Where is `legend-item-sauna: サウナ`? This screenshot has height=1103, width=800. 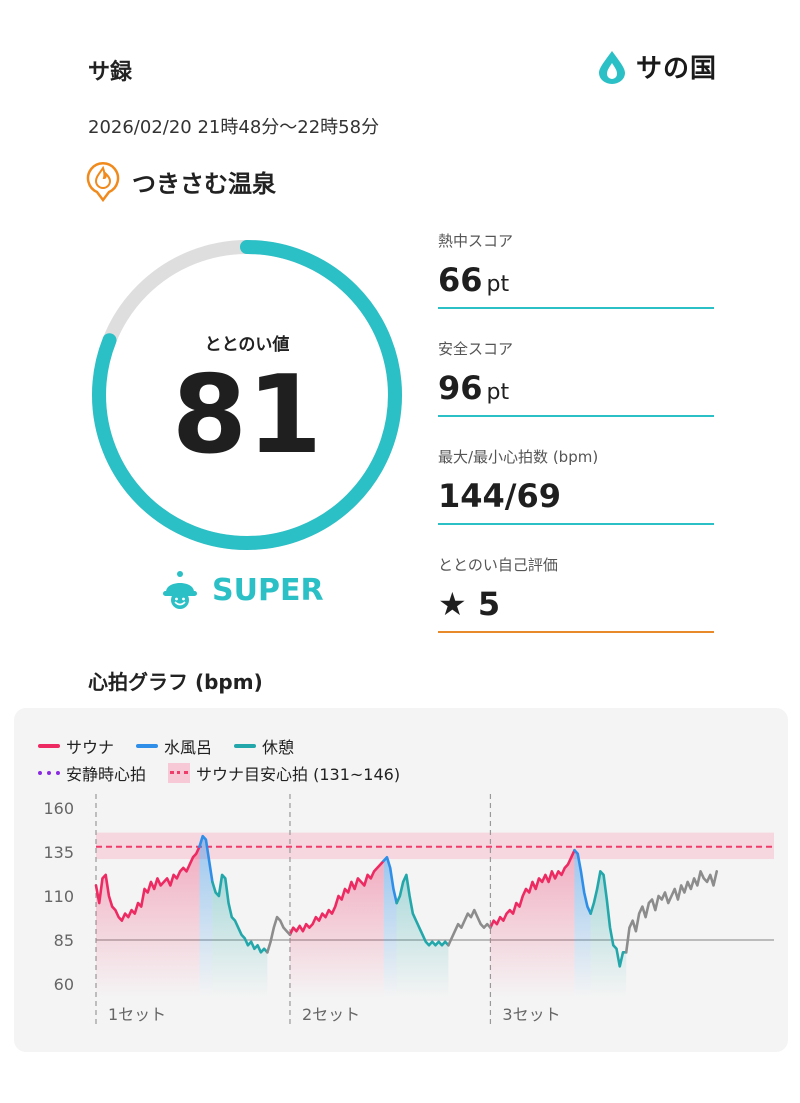
legend-item-sauna: サウナ is located at coordinates (76, 746).